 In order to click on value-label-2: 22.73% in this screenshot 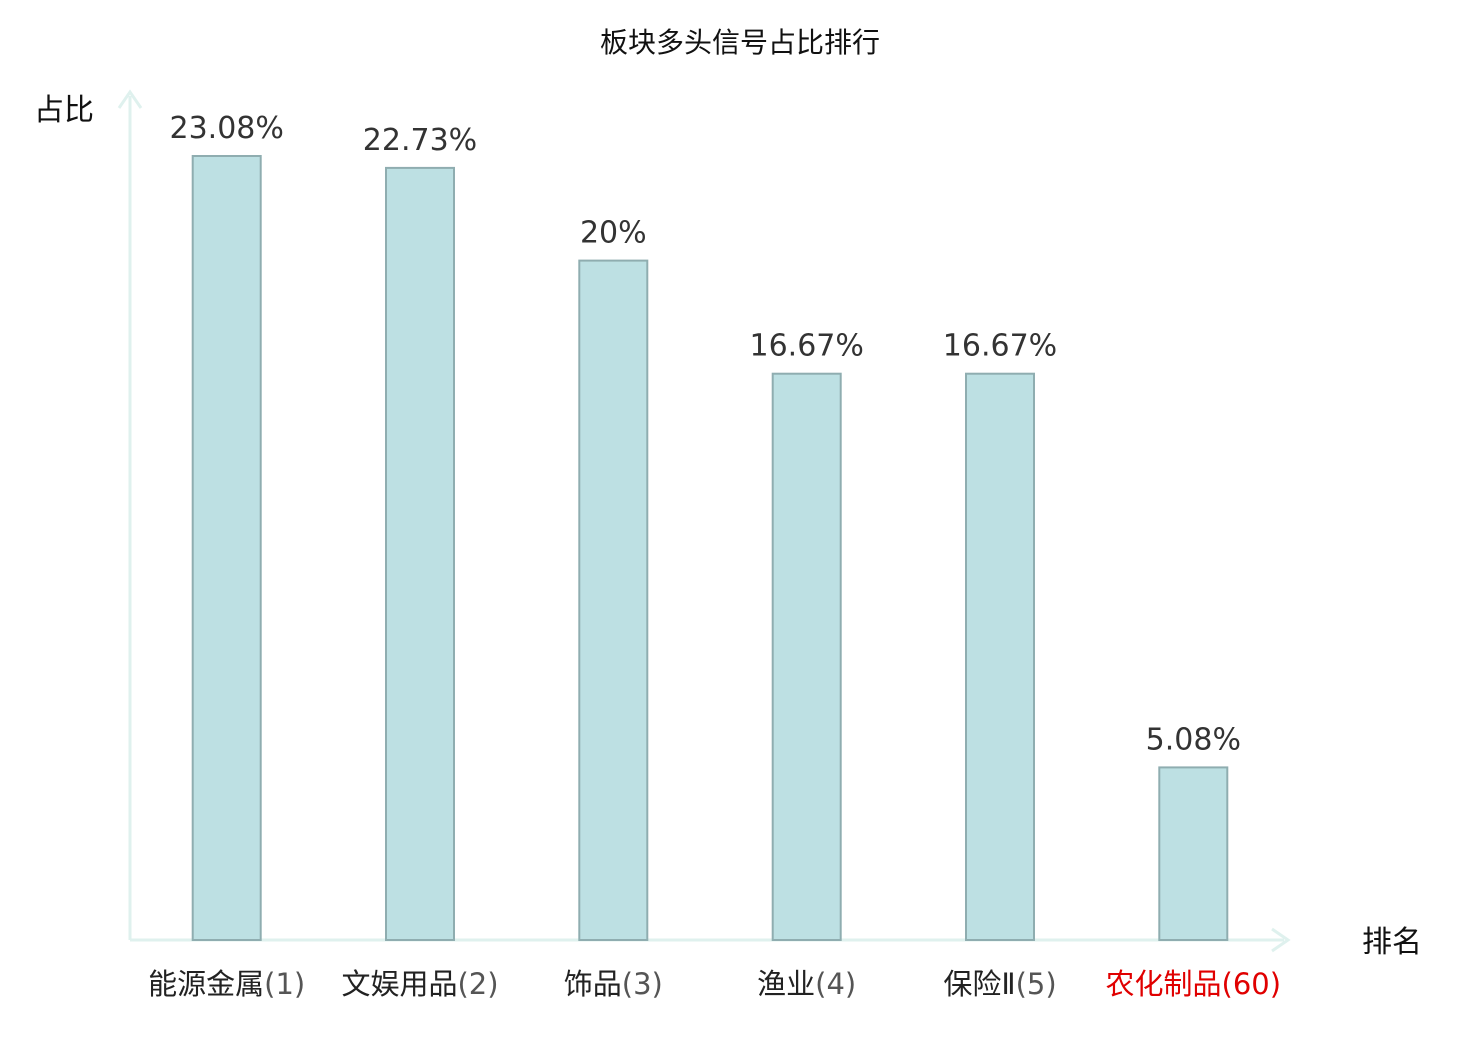, I will do `click(420, 140)`.